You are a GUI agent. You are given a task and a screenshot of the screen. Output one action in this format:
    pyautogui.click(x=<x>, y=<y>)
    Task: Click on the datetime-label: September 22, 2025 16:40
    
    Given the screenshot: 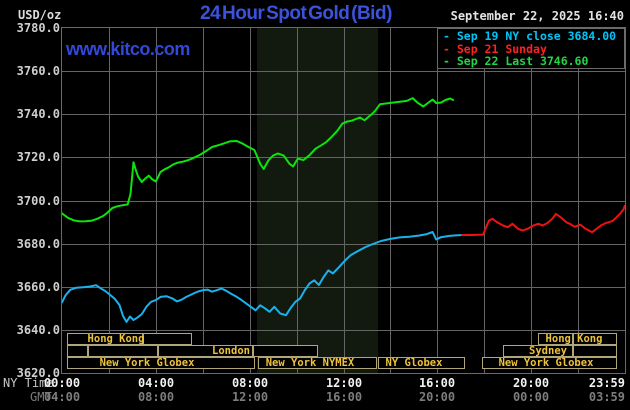 What is the action you would take?
    pyautogui.click(x=537, y=16)
    